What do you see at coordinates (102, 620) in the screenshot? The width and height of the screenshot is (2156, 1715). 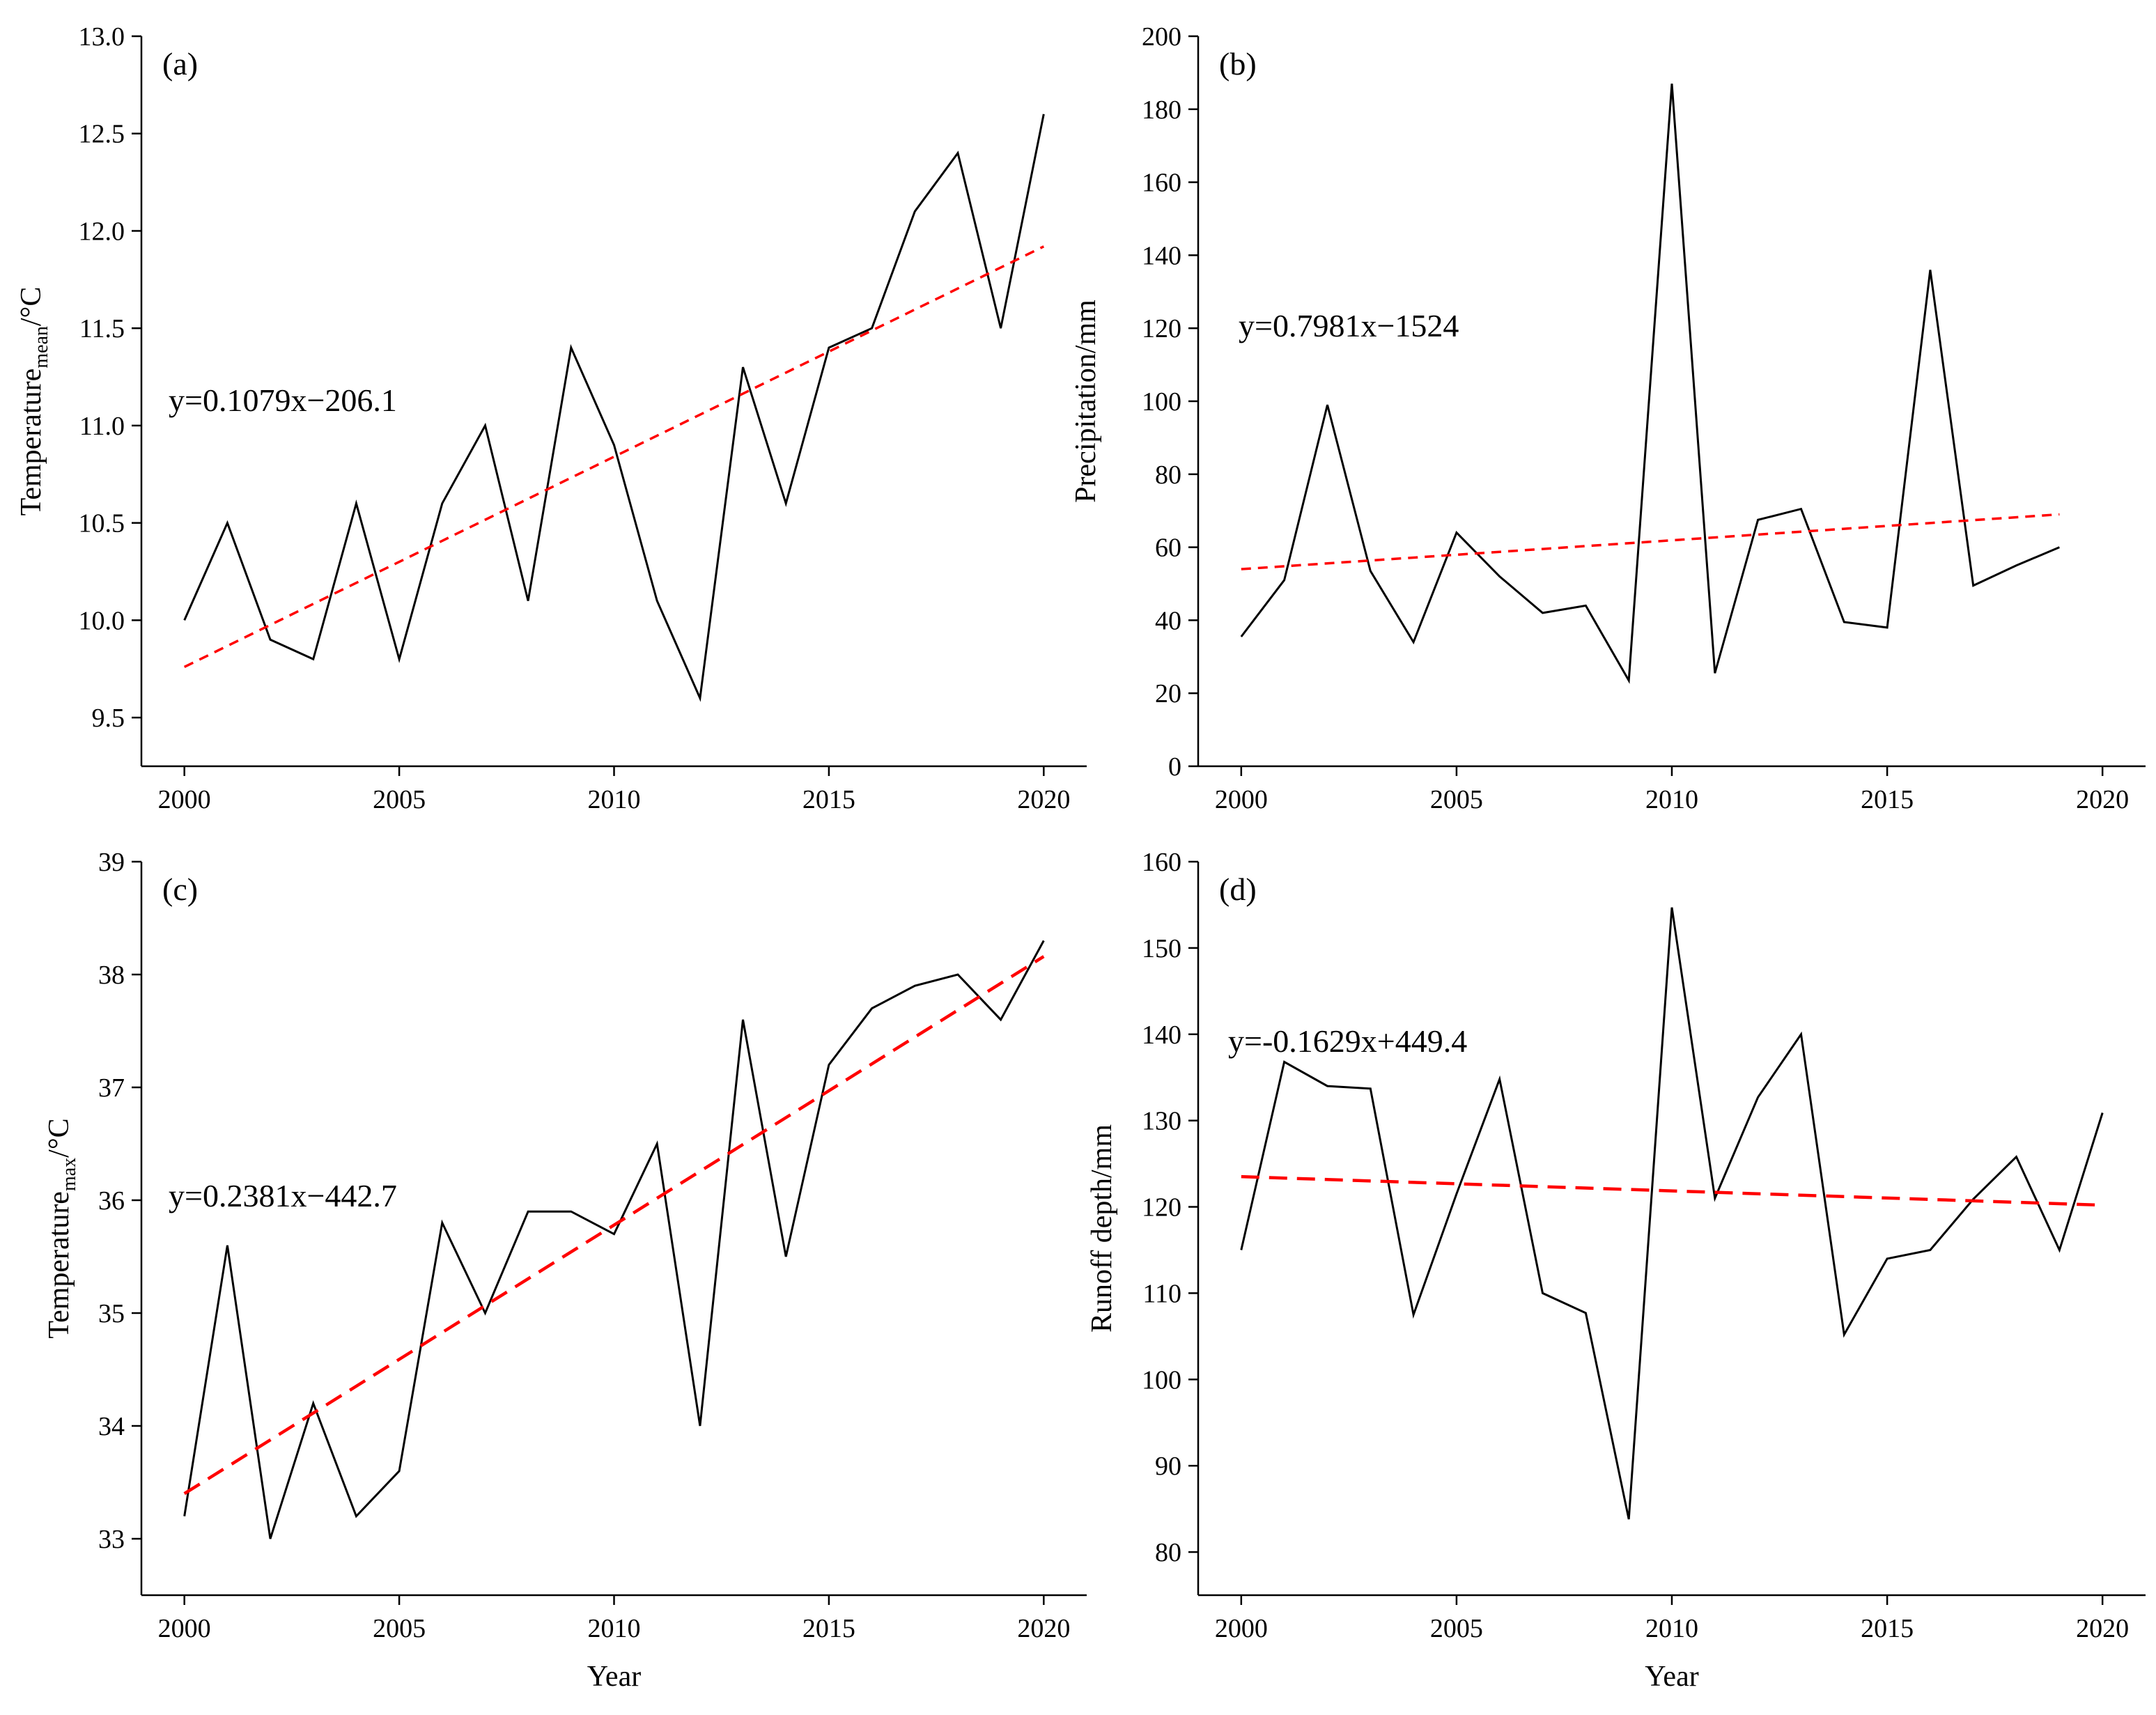 I see `y-tick-label: 10.0` at bounding box center [102, 620].